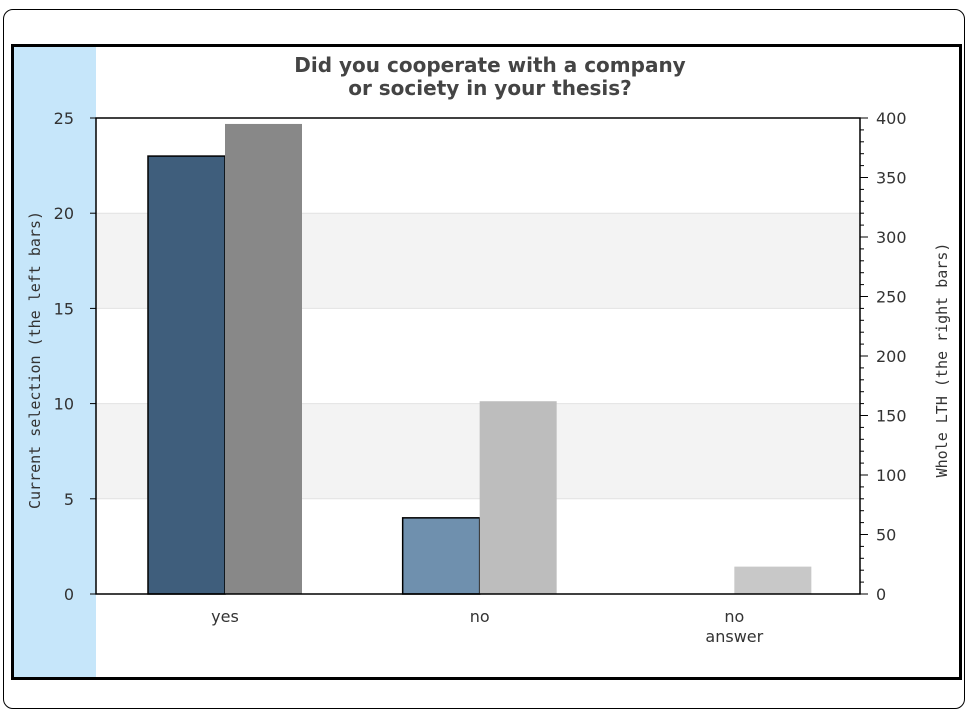 This screenshot has width=973, height=718. I want to click on right-tick-label: 300, so click(891, 237).